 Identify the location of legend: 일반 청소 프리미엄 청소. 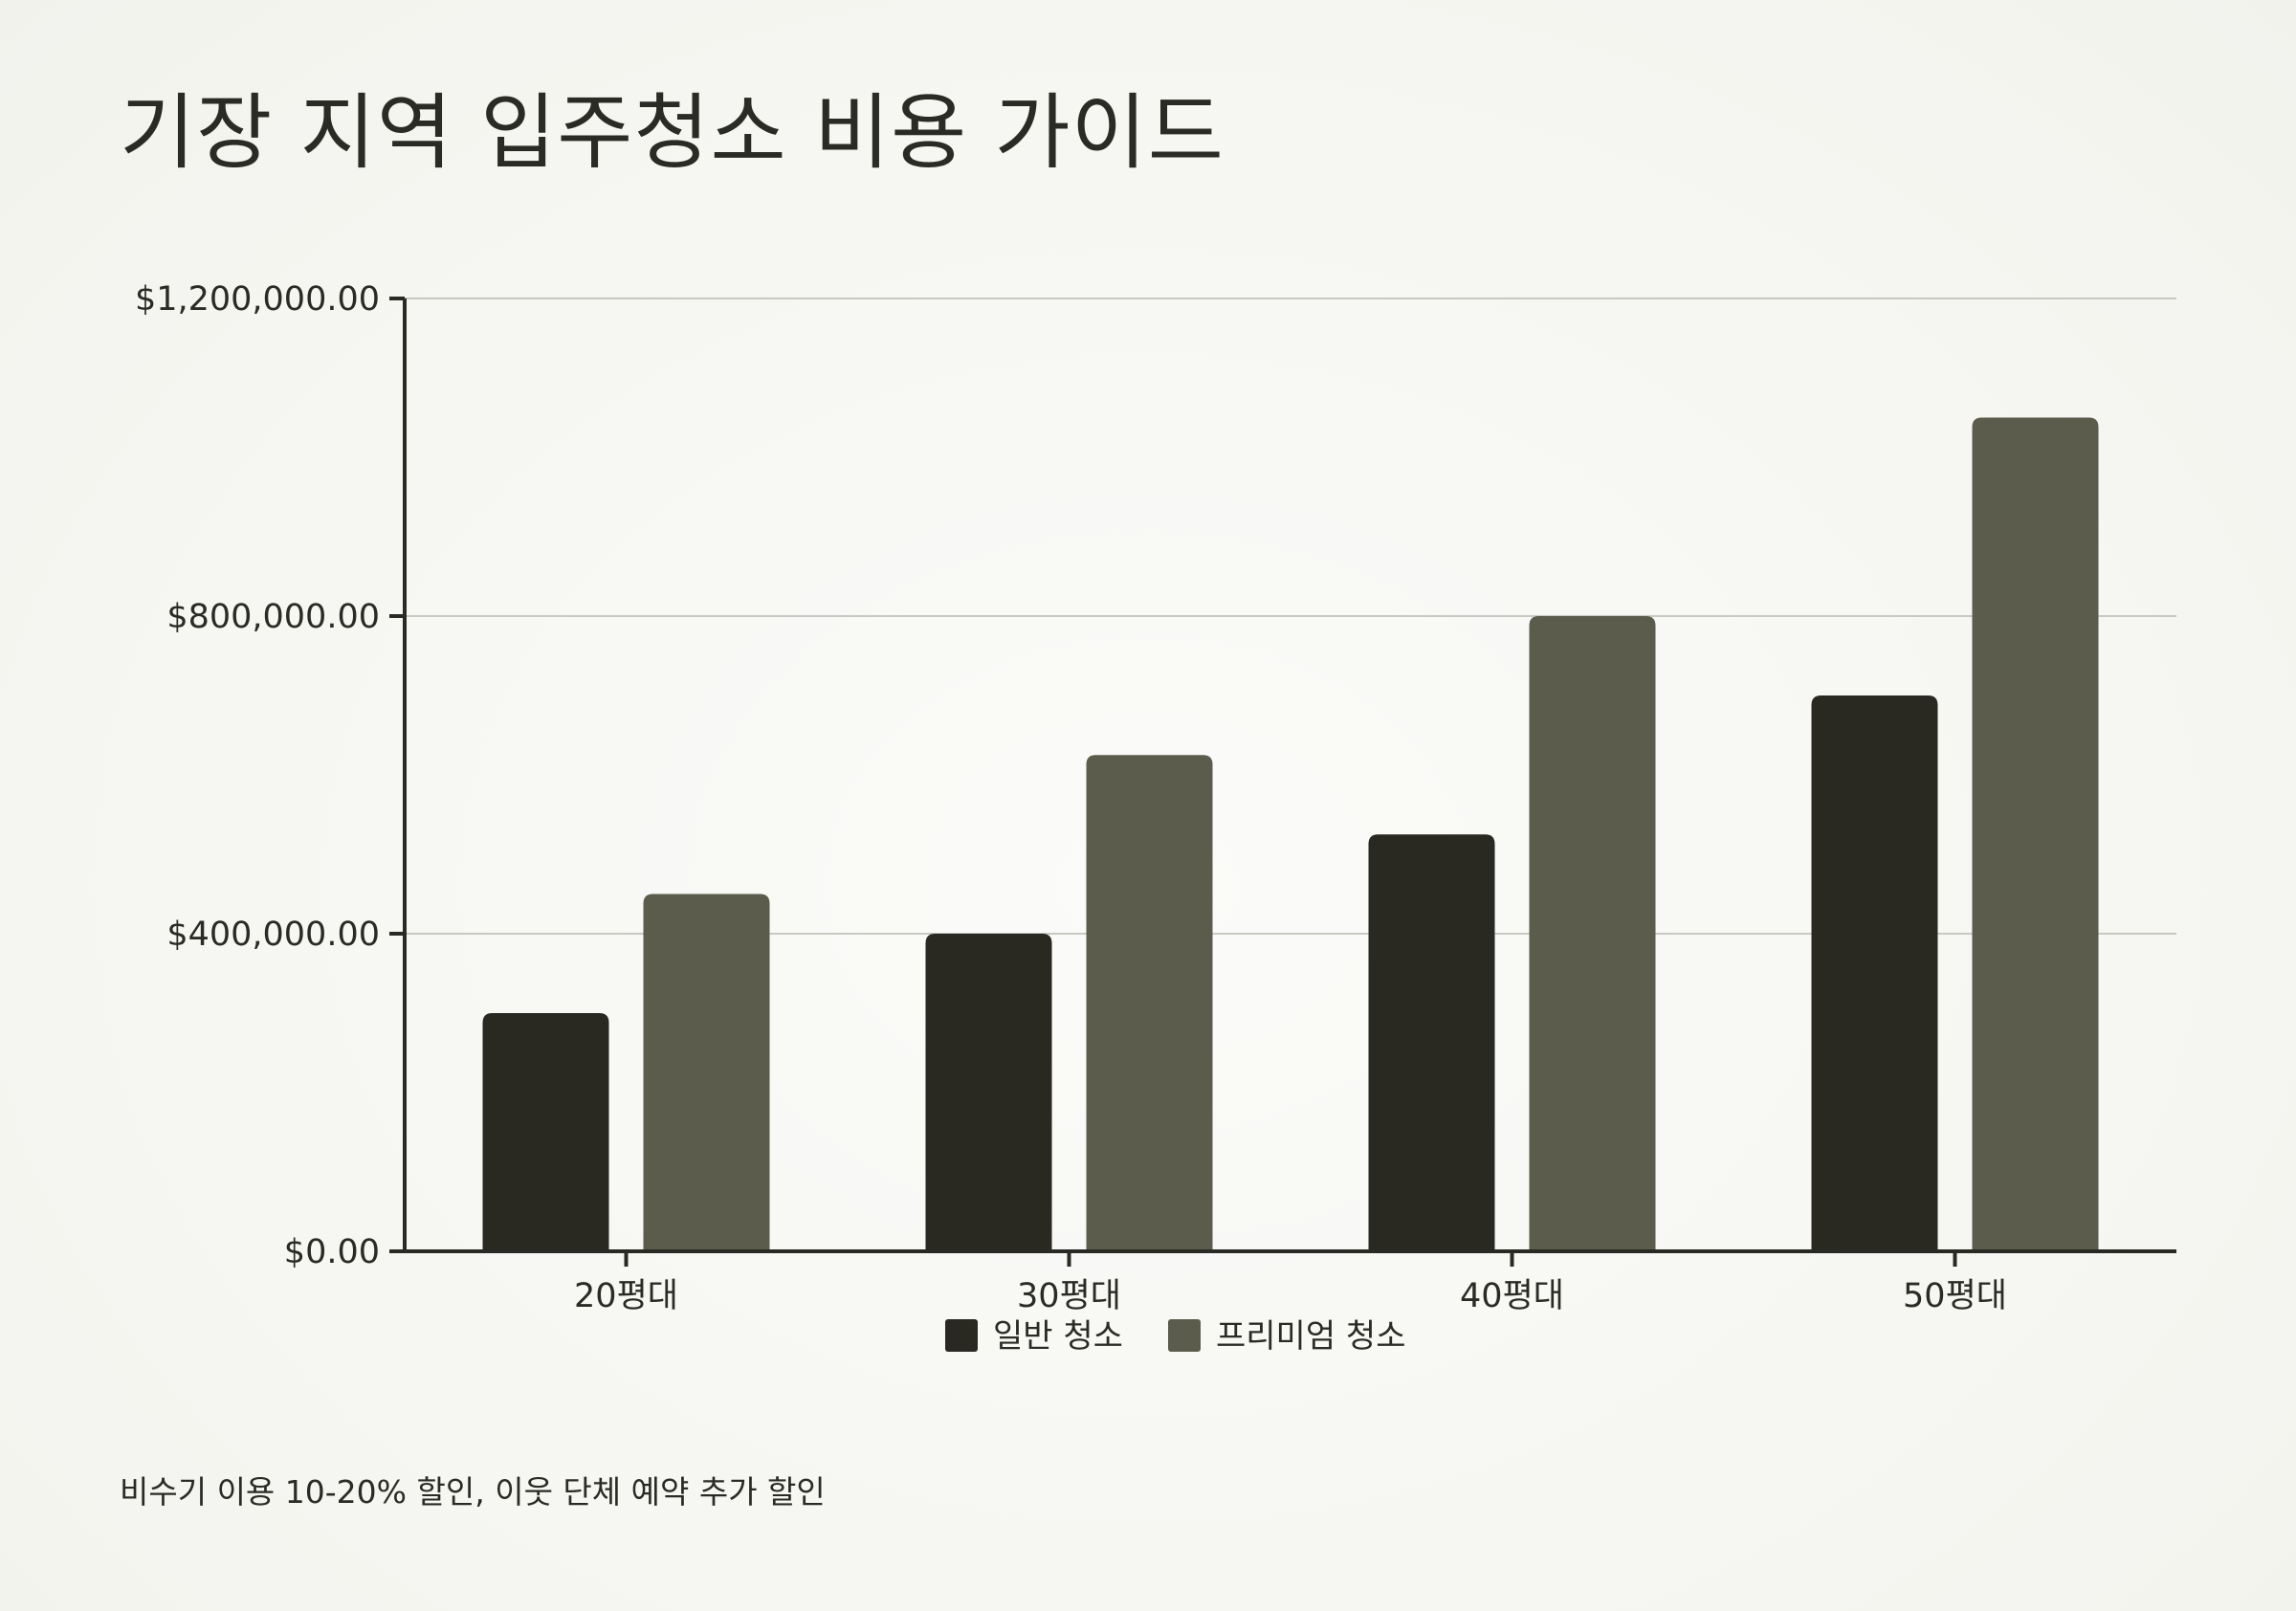
(1175, 1336).